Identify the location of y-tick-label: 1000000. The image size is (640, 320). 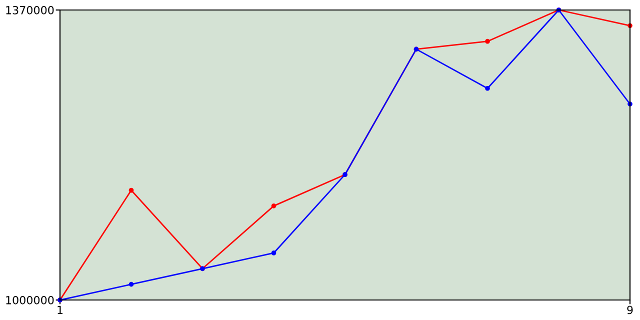
(30, 300).